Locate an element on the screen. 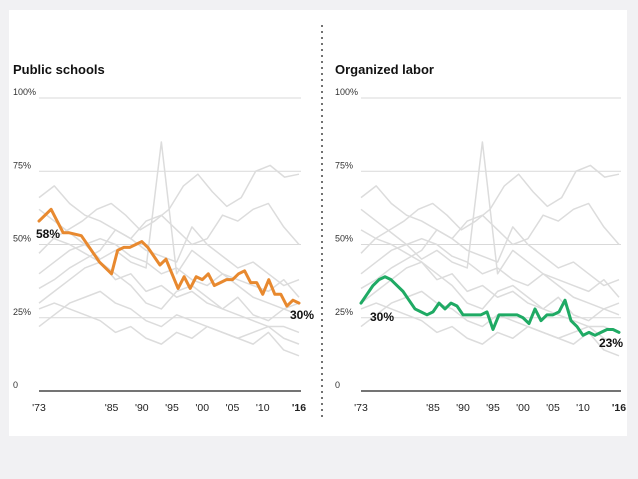 This screenshot has height=479, width=638. start-value-label: 58% is located at coordinates (48, 234).